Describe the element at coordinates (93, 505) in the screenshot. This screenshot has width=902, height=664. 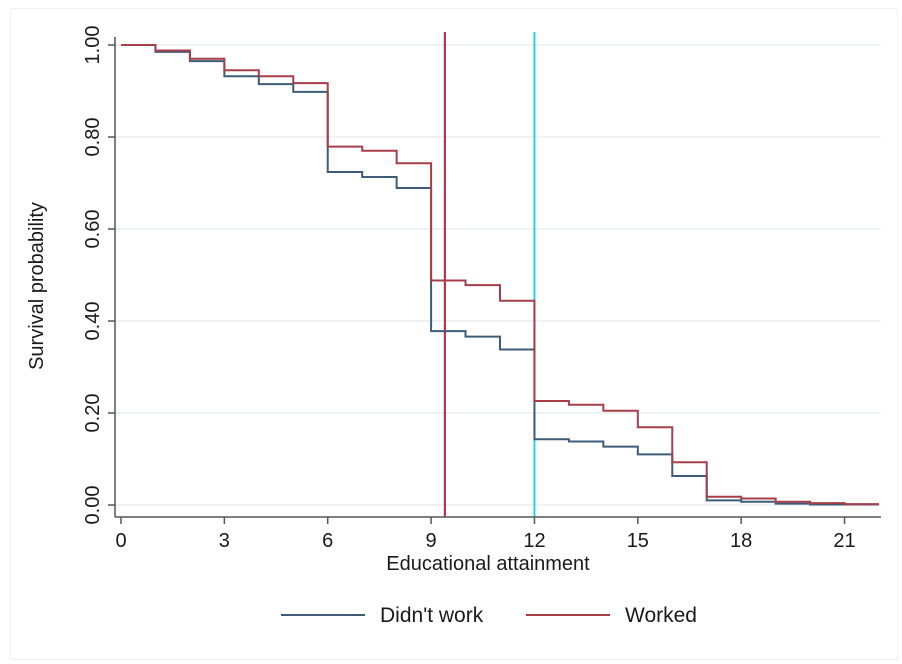
I see `y-tick-label-0: 0.00` at that location.